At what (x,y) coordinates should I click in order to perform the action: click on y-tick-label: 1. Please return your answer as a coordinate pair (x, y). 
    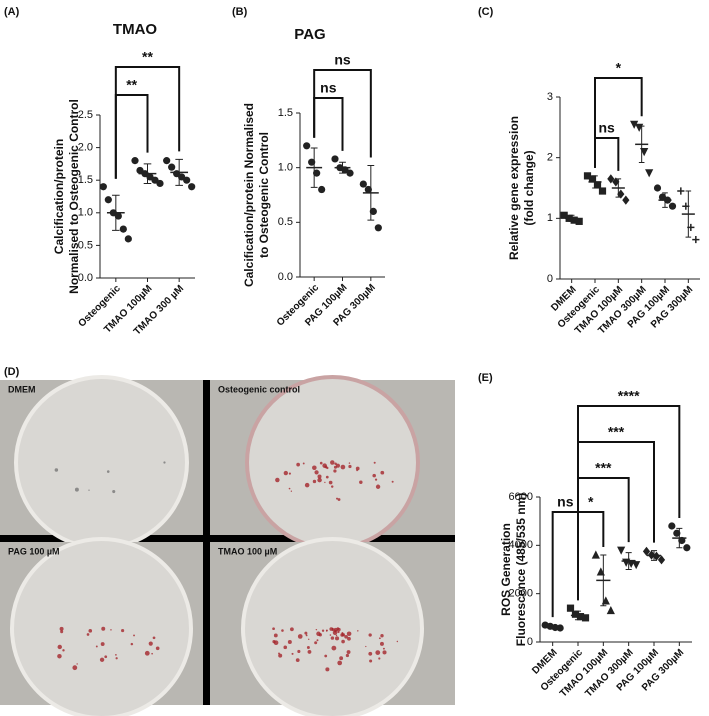
    Looking at the image, I should click on (550, 218).